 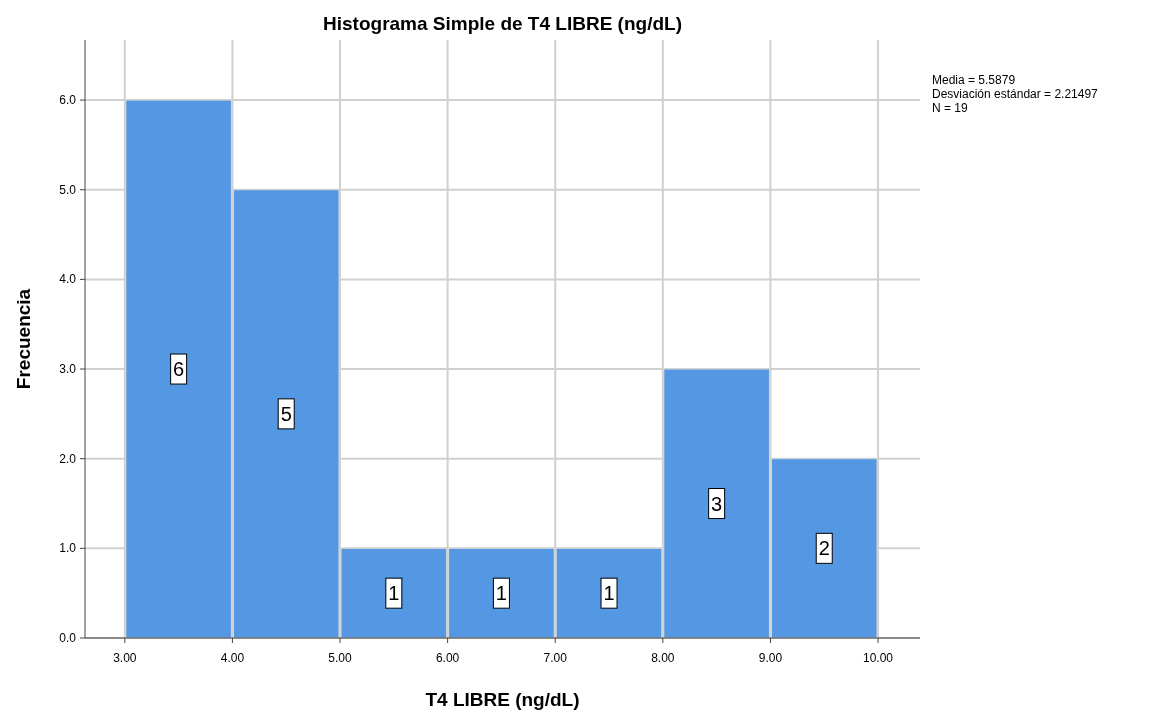 What do you see at coordinates (68, 279) in the screenshot?
I see `y-tick-label: 4.0` at bounding box center [68, 279].